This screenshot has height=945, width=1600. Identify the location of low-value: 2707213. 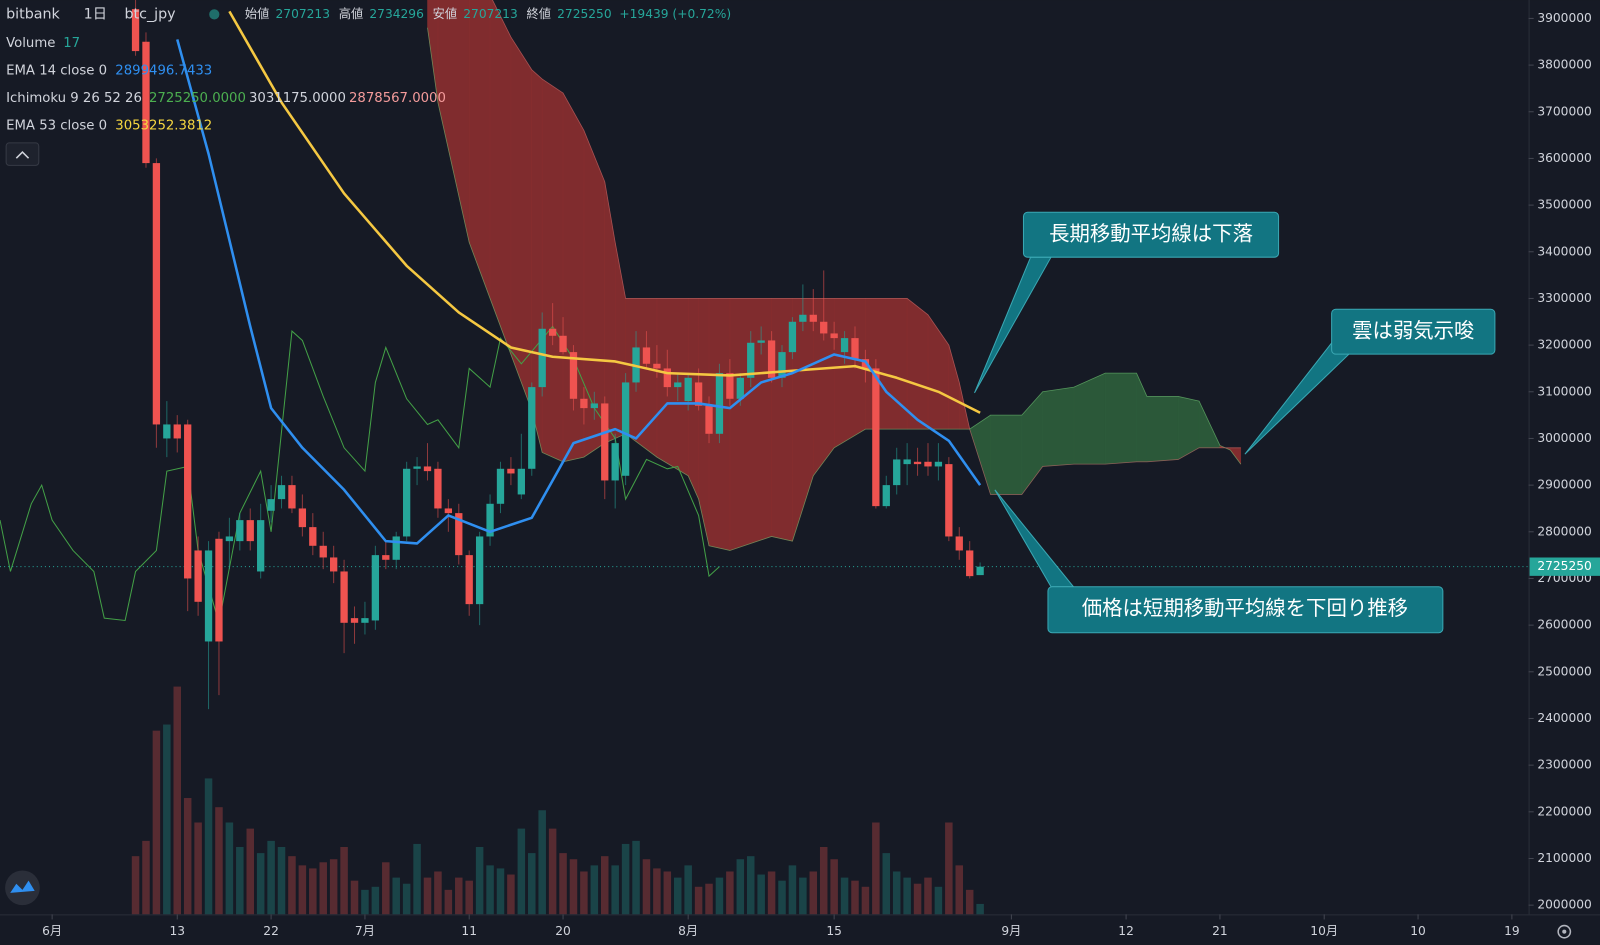
(490, 14).